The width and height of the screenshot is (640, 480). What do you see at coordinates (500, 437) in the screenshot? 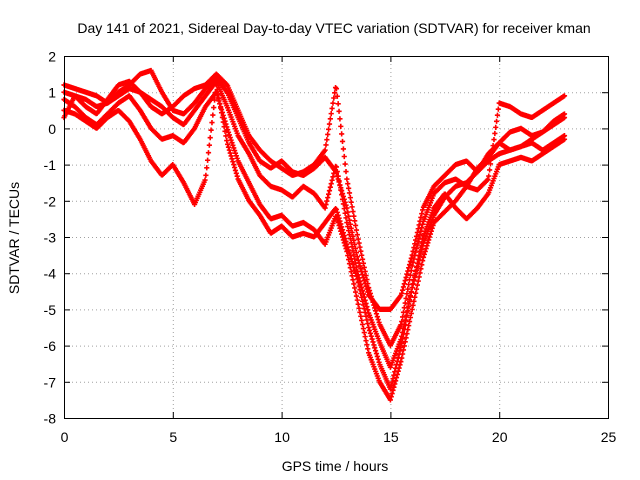
I see `x-tick-label: 20` at bounding box center [500, 437].